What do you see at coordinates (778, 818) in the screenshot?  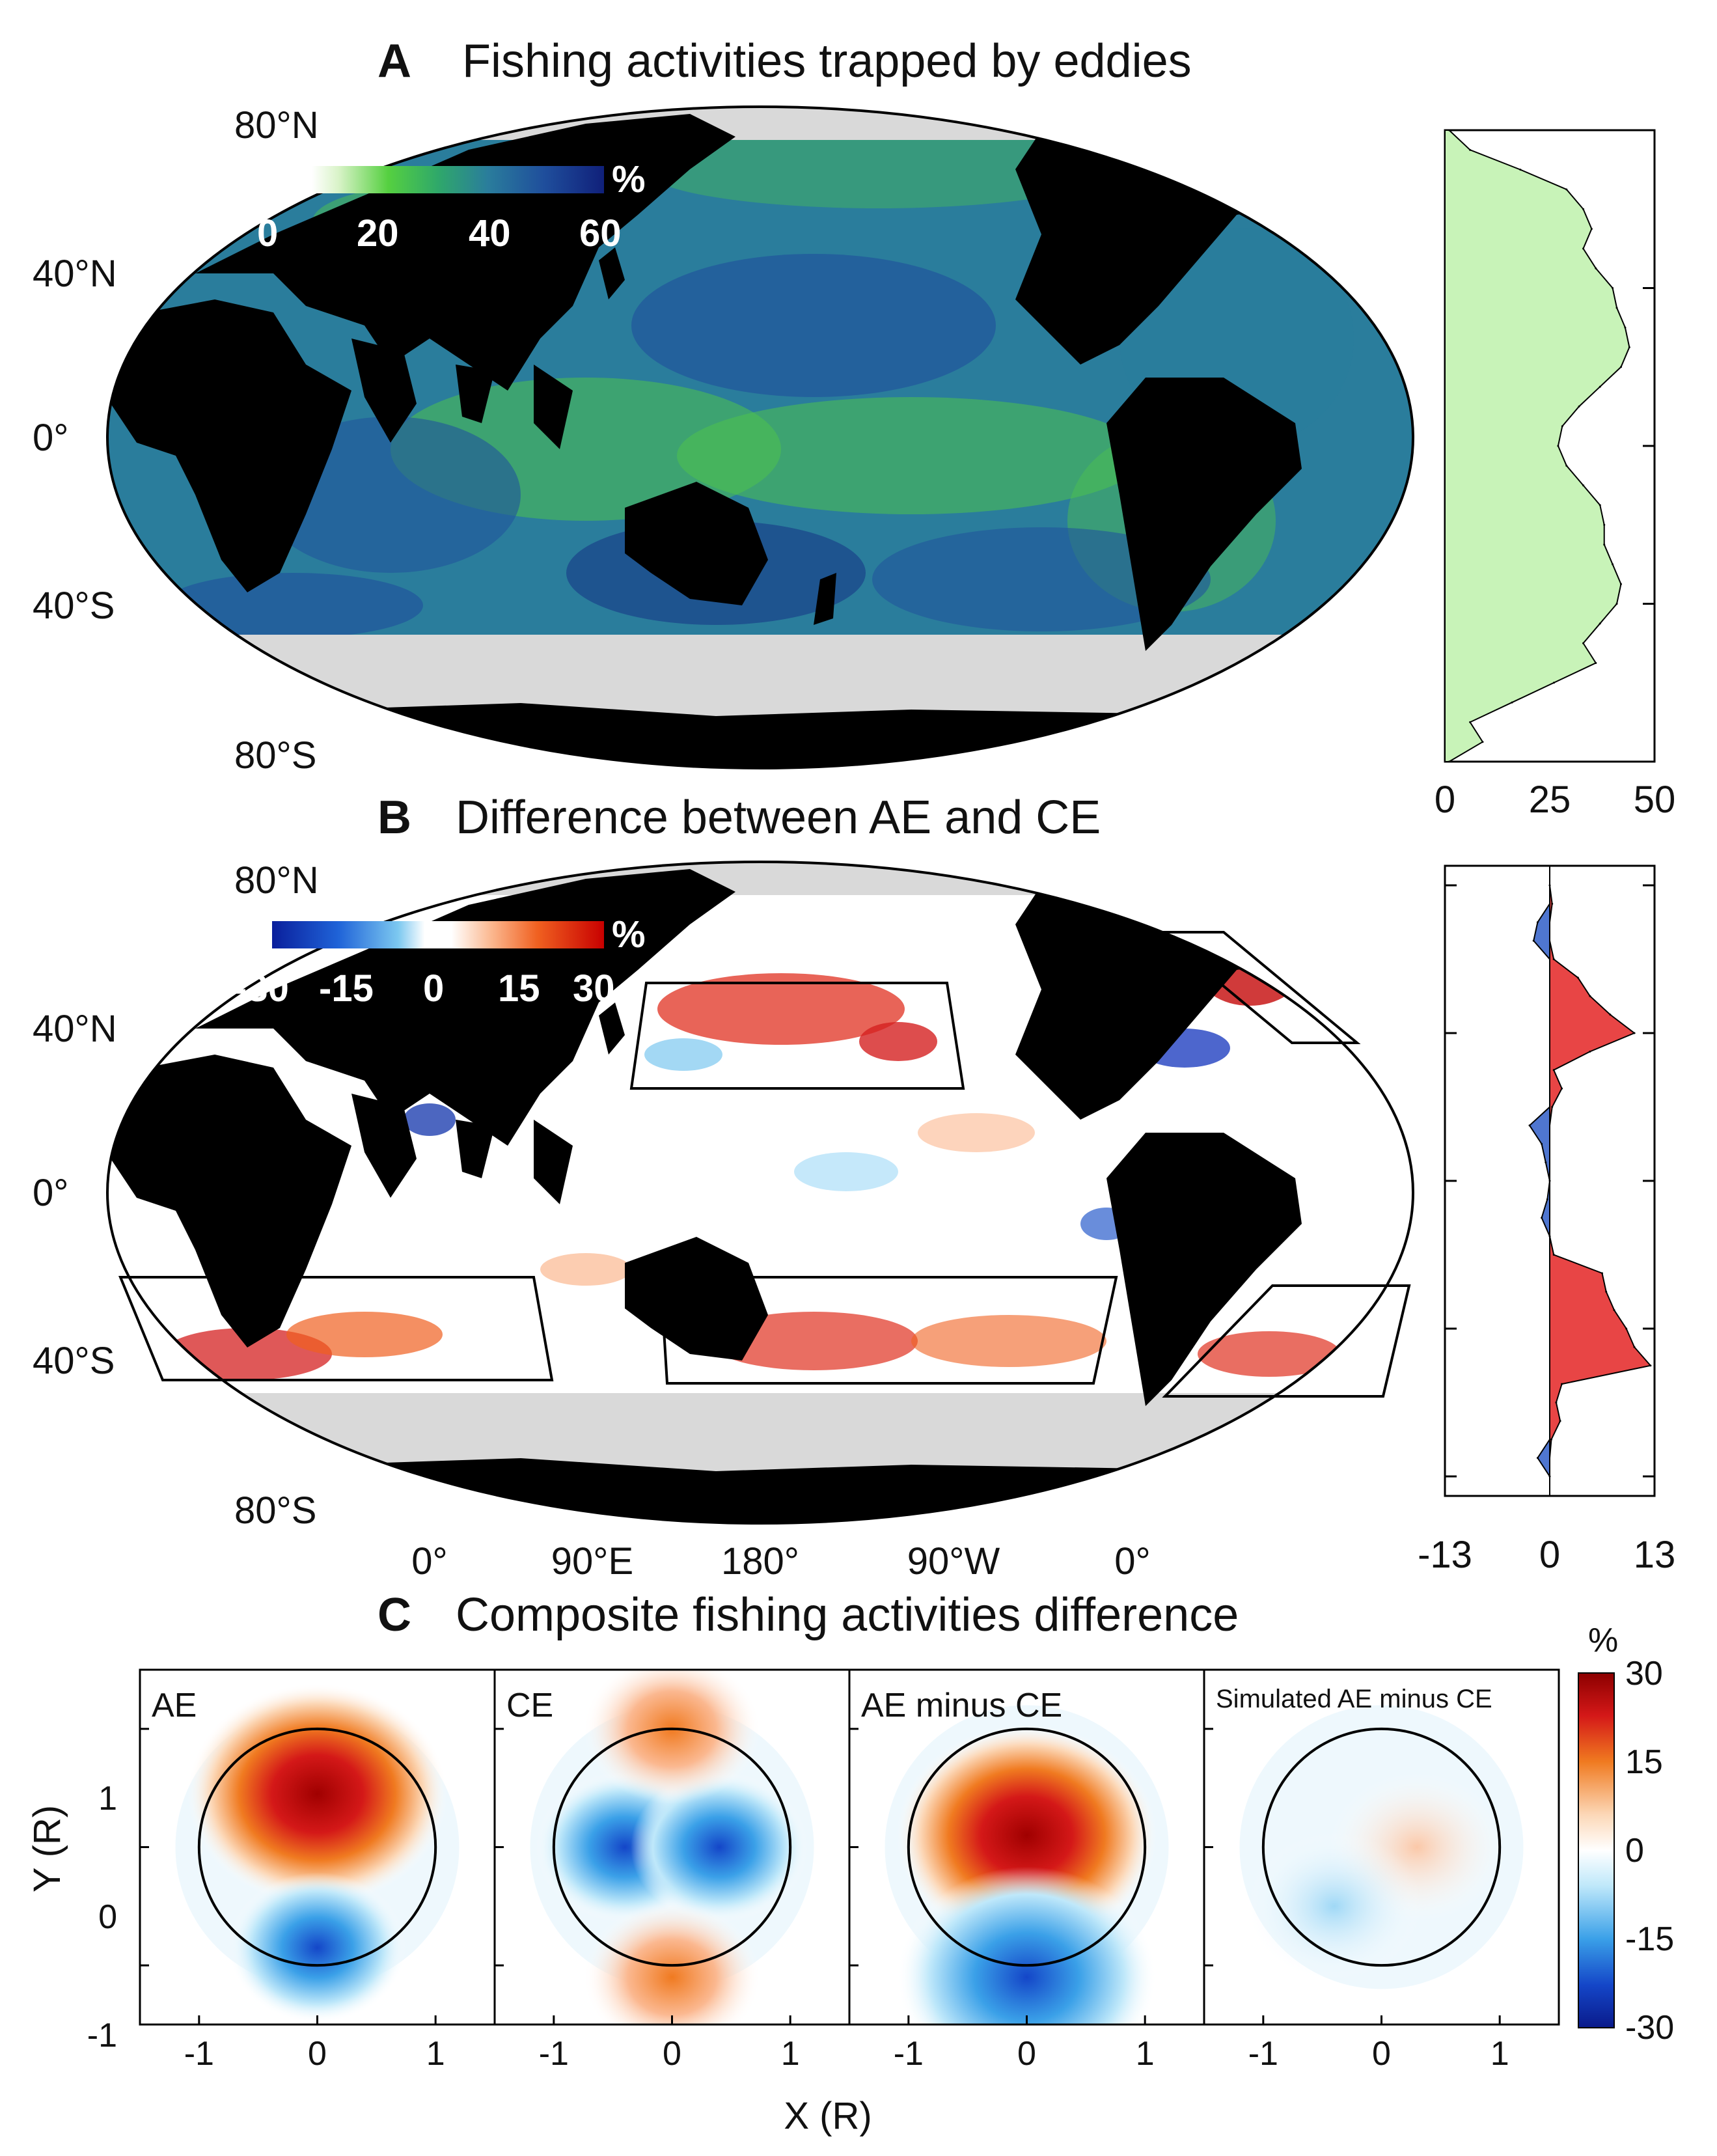 I see `panel-b-title: Difference between AE and CE` at bounding box center [778, 818].